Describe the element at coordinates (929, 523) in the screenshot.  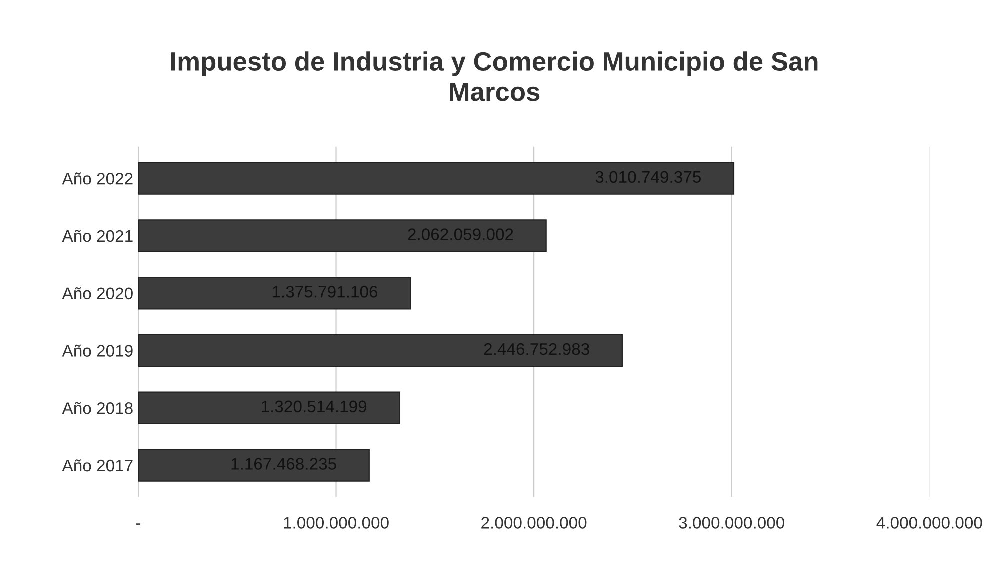
I see `x-tick-label: 4.000.000.000` at that location.